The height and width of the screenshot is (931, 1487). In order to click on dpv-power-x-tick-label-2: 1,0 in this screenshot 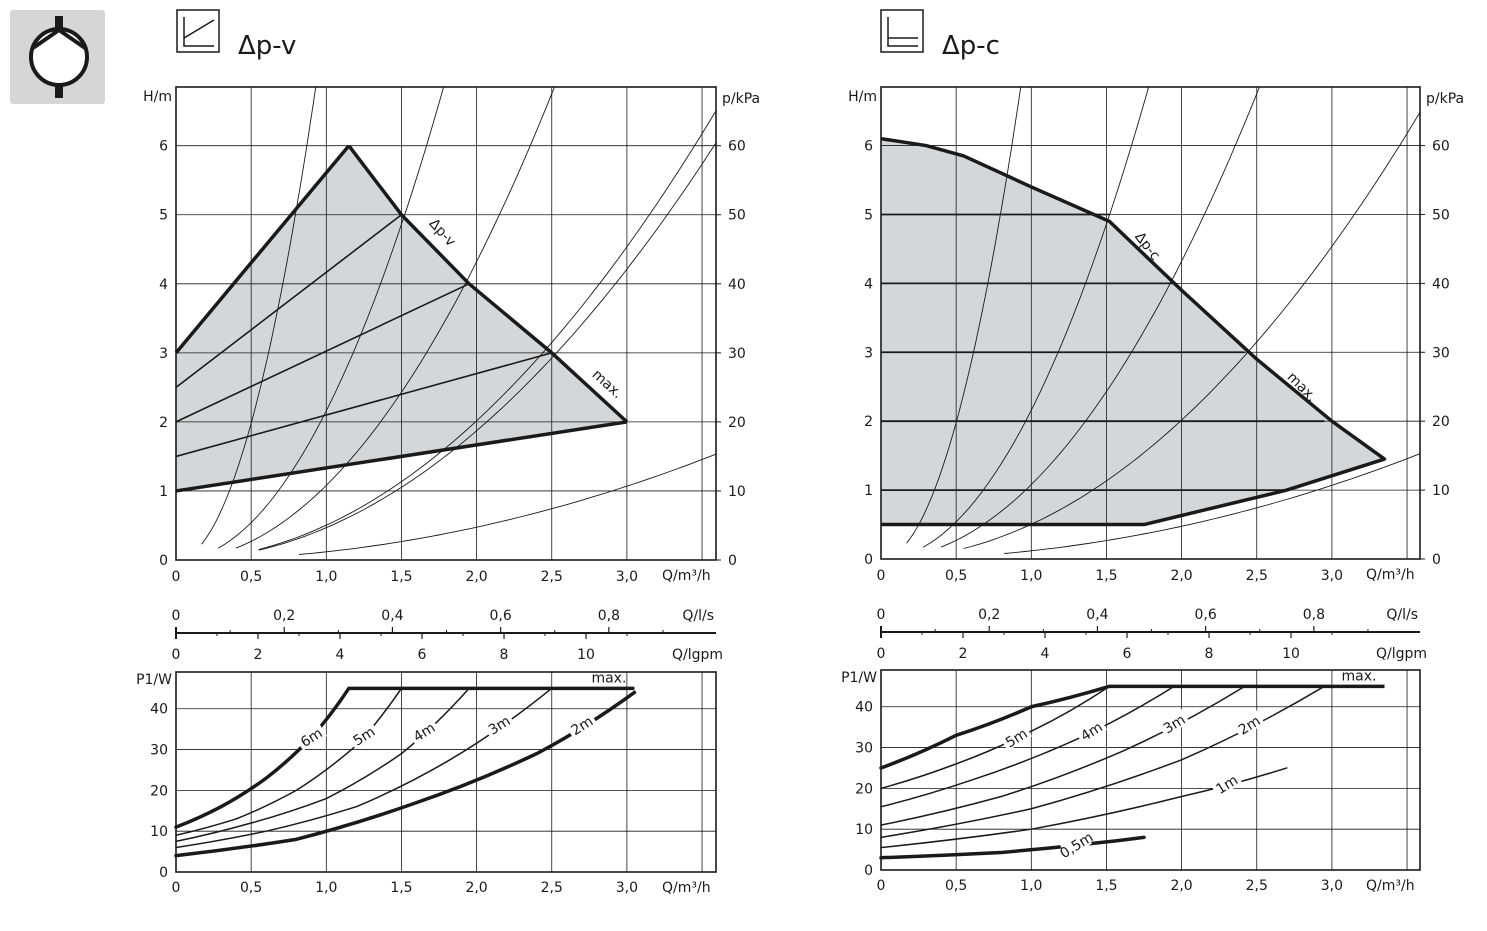, I will do `click(326, 888)`.